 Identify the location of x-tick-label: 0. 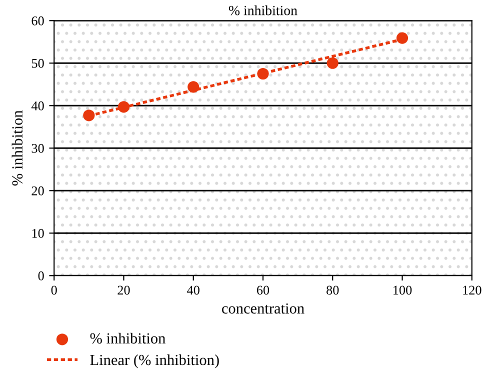
(54, 290).